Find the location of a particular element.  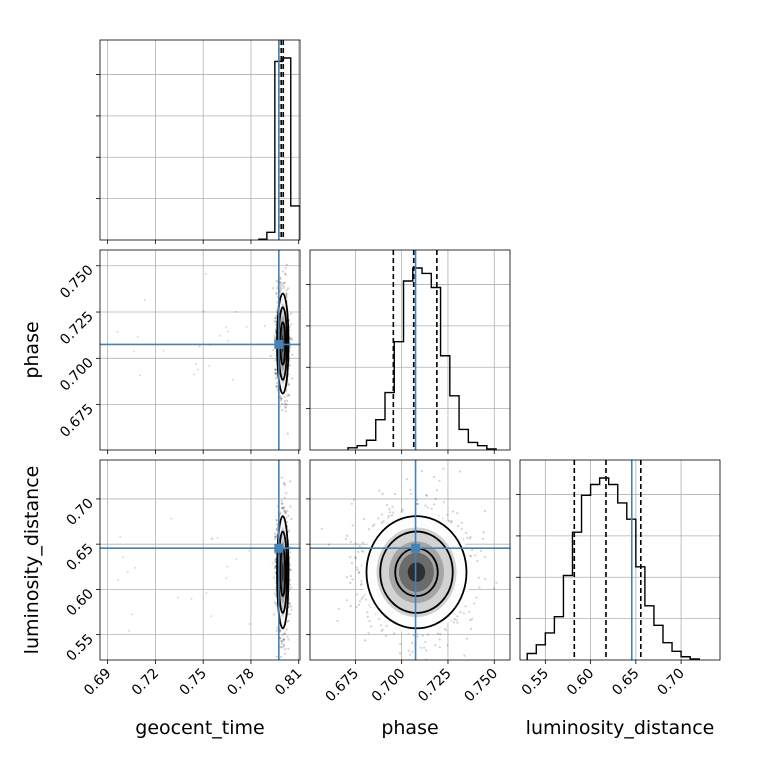

density-phase-vs-luminosity_distance is located at coordinates (410, 560).